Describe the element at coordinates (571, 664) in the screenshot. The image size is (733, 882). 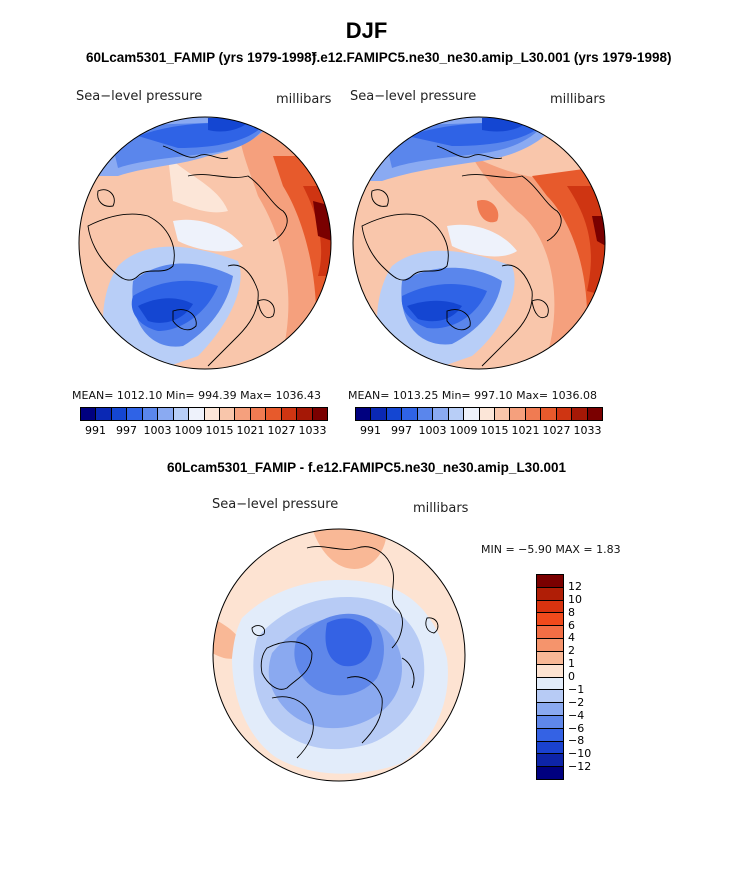
I see `colorbar-tick-label: 1` at that location.